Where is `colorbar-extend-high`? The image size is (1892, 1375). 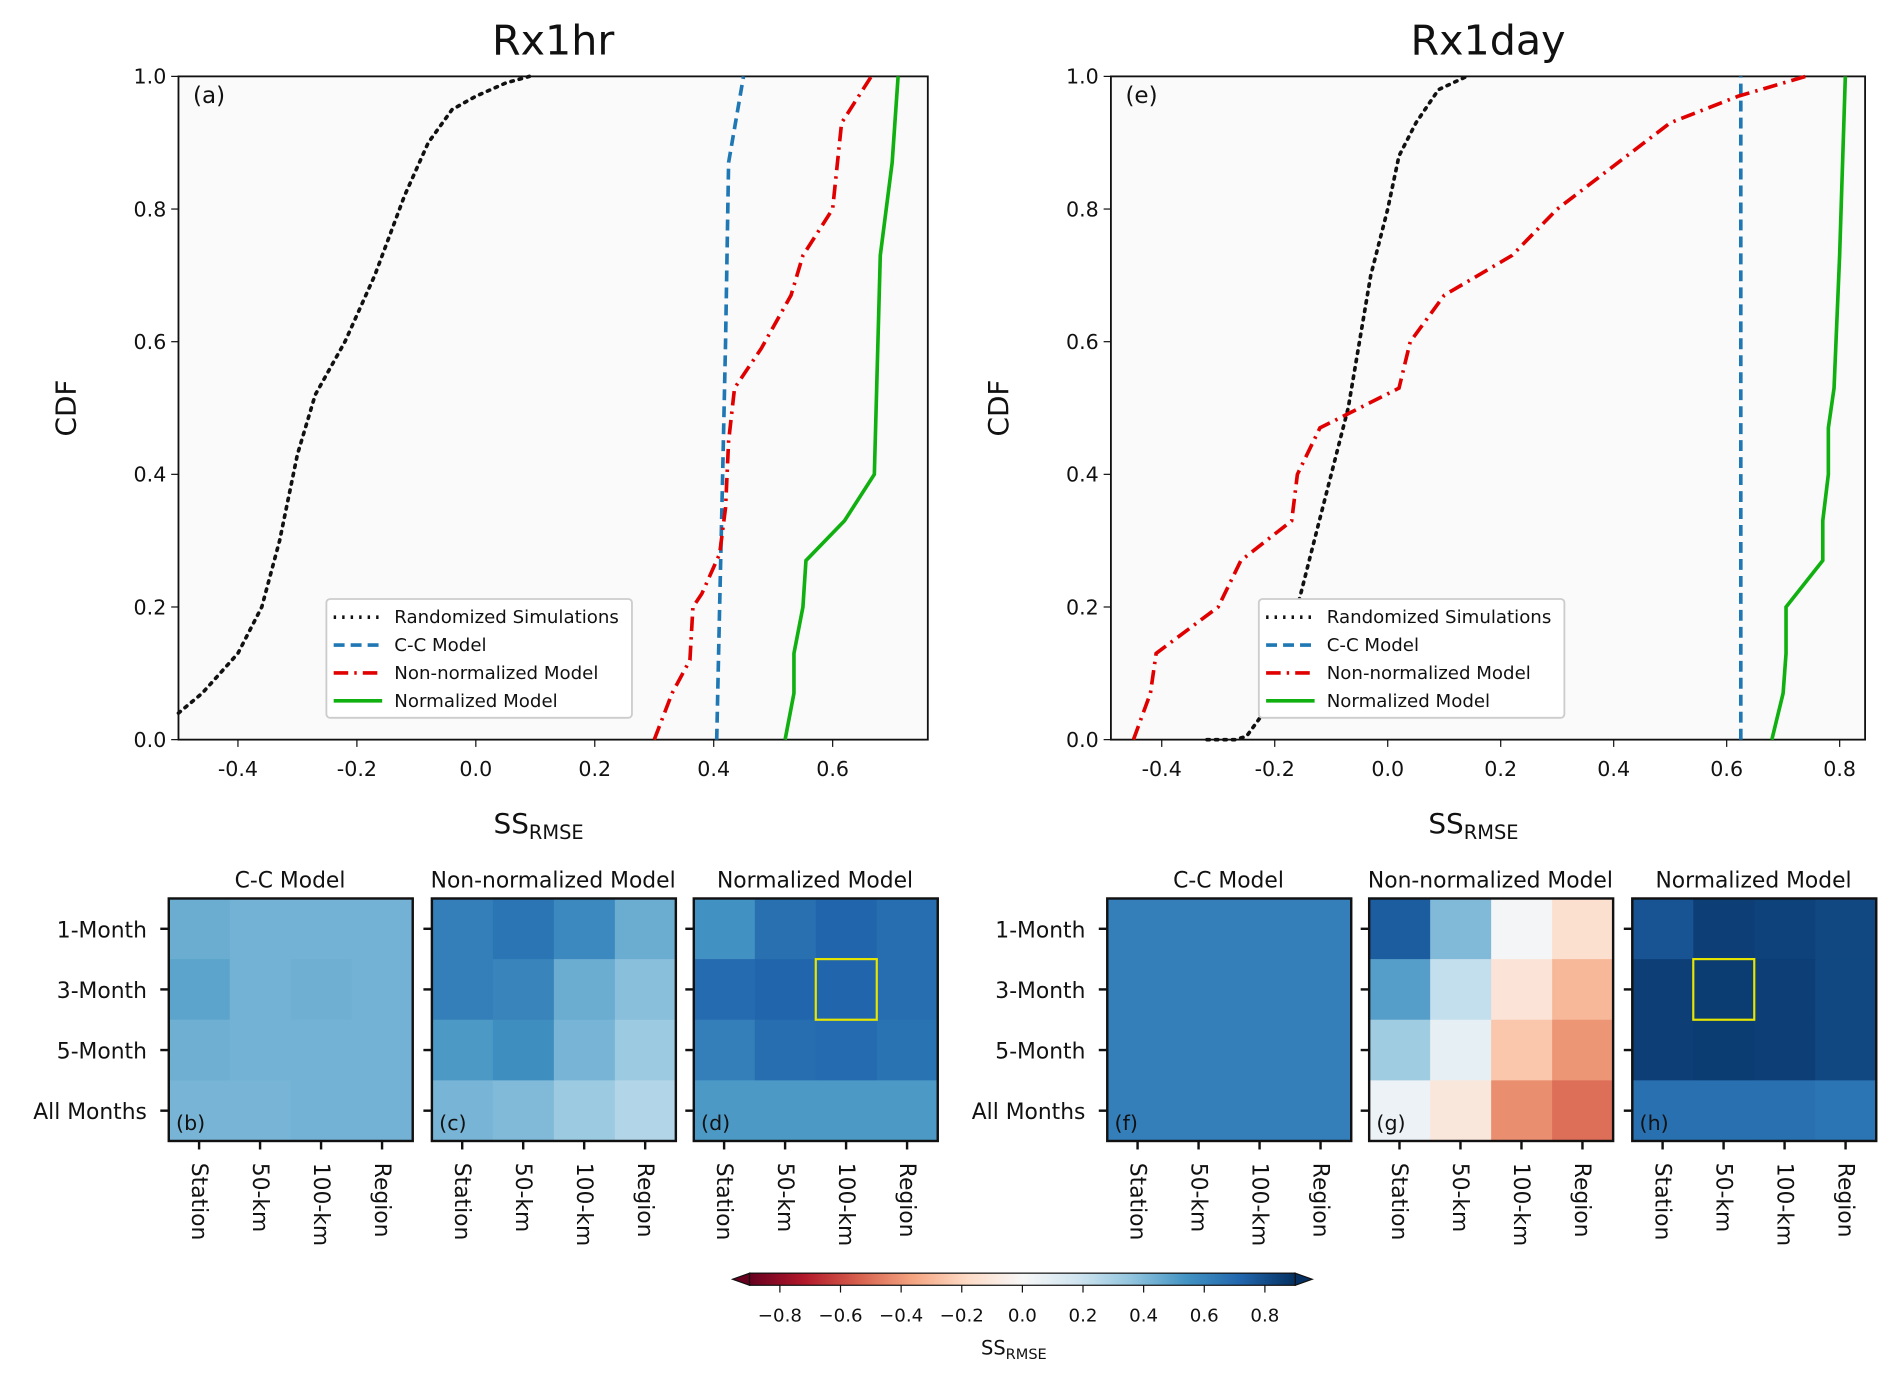
colorbar-extend-high is located at coordinates (1304, 1279).